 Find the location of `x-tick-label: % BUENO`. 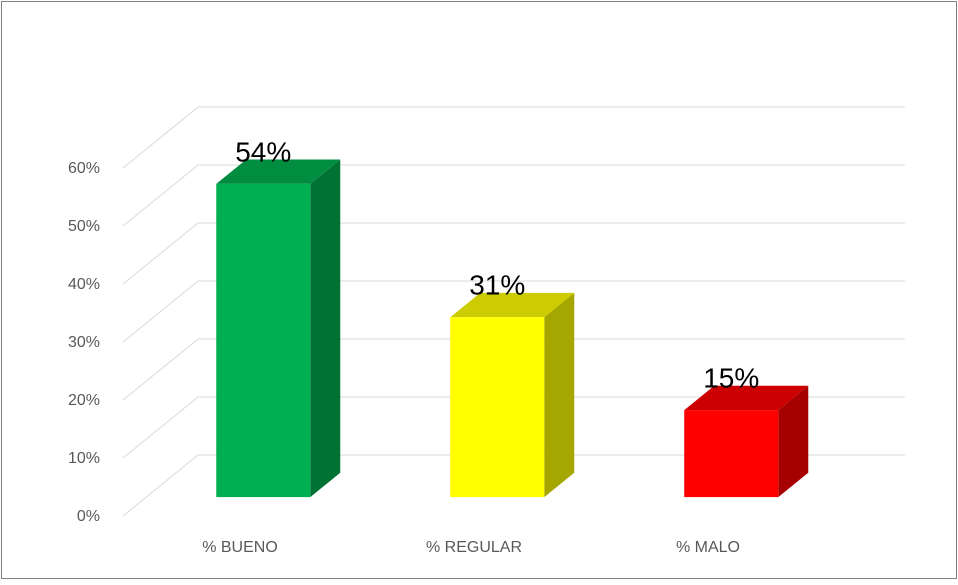

x-tick-label: % BUENO is located at coordinates (240, 547).